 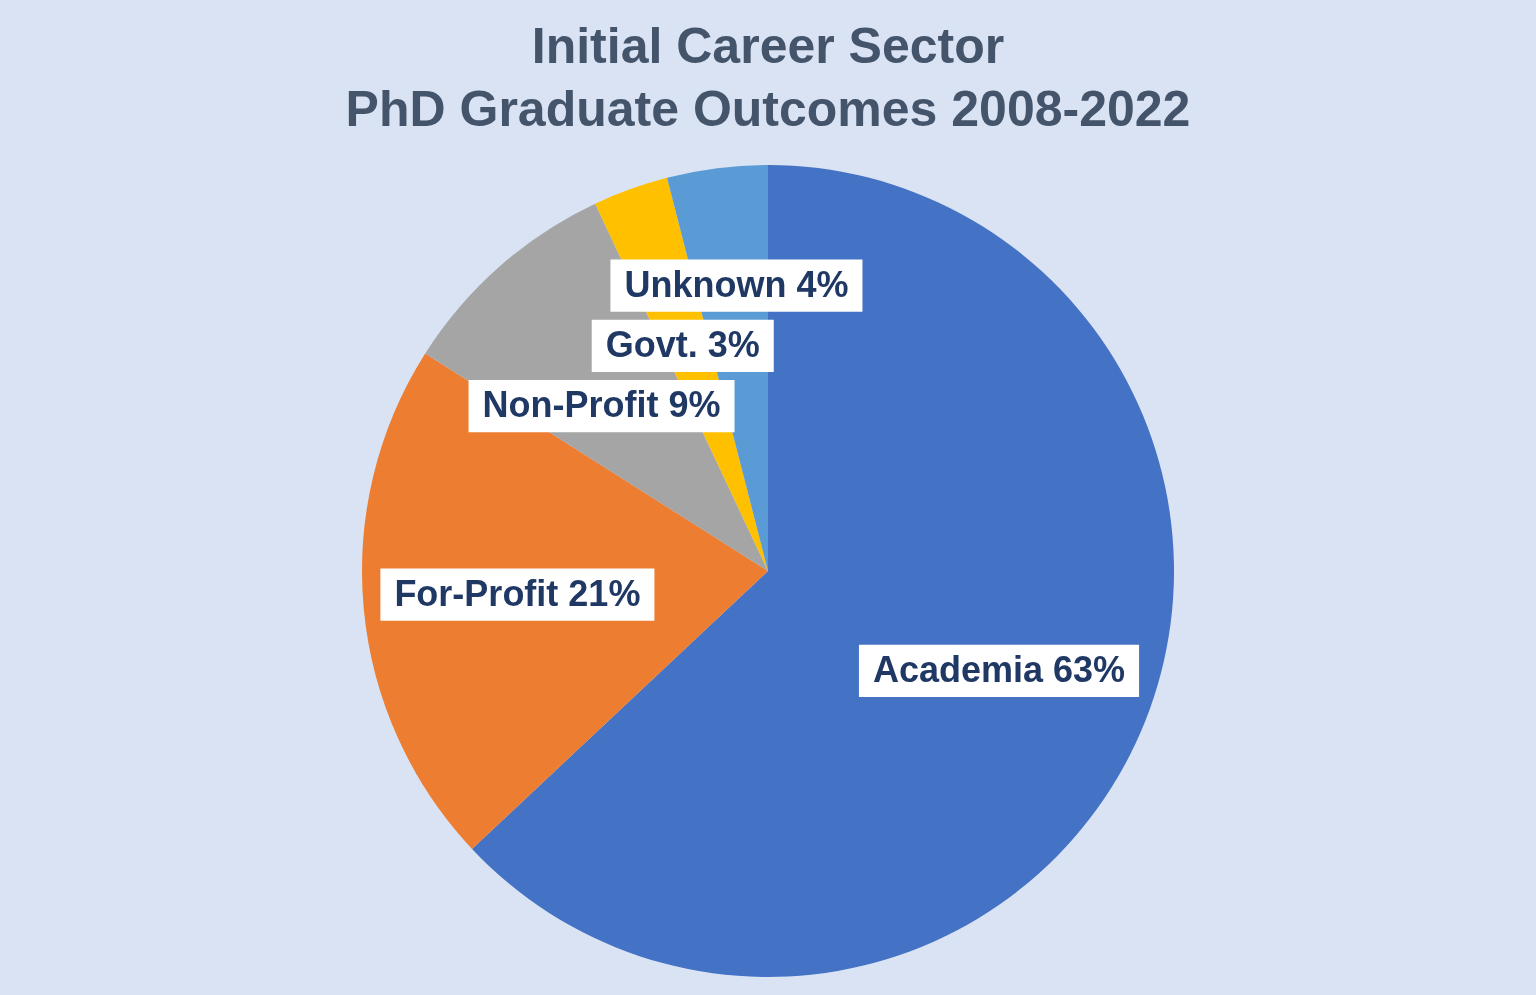 What do you see at coordinates (999, 669) in the screenshot?
I see `slice-label: Academia 63%` at bounding box center [999, 669].